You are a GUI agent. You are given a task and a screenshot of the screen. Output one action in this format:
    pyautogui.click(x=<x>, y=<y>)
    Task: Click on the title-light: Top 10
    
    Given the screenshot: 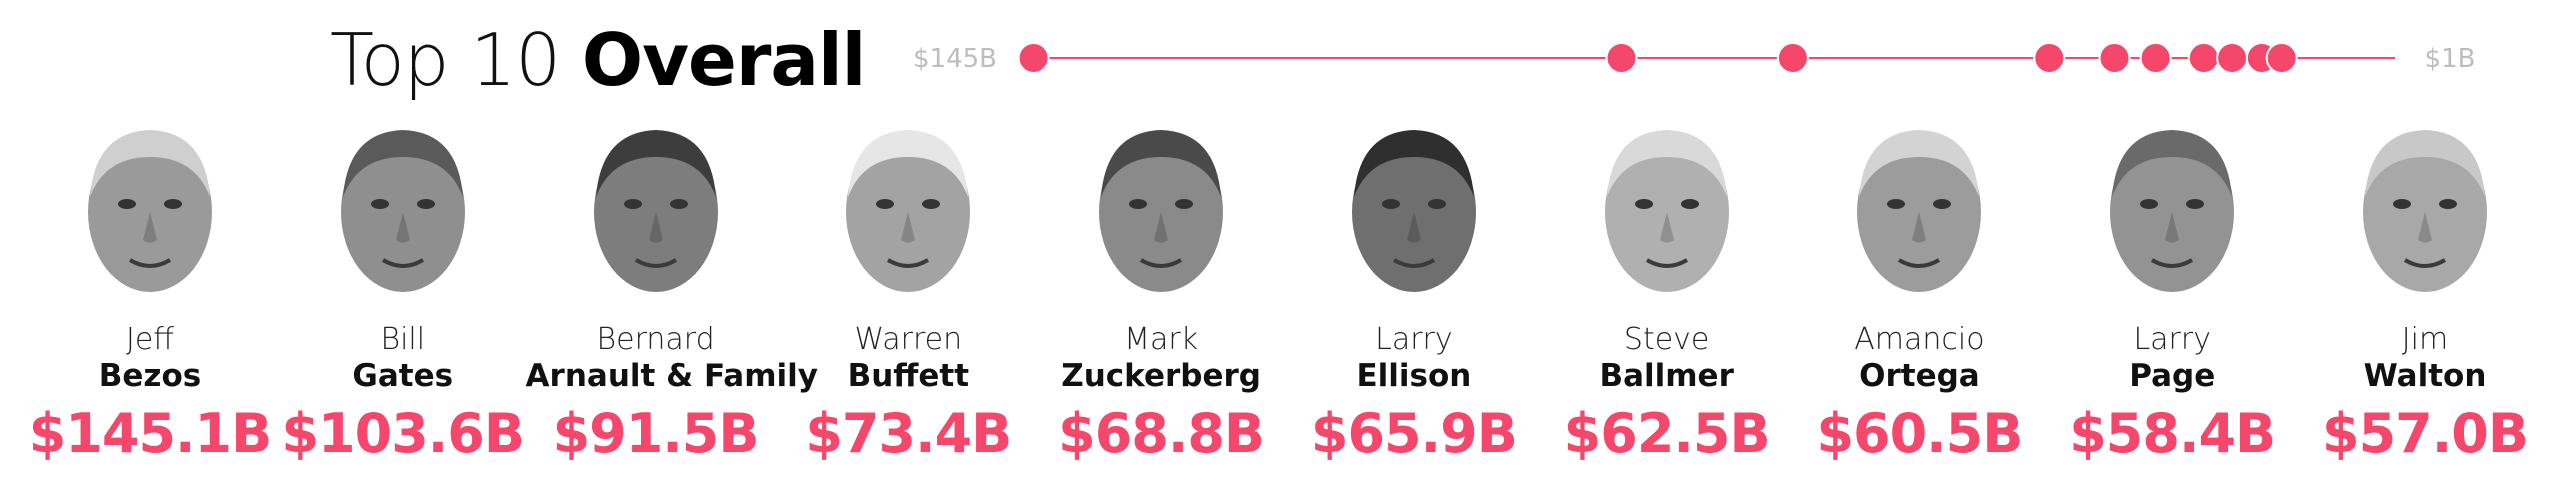 What is the action you would take?
    pyautogui.click(x=445, y=60)
    